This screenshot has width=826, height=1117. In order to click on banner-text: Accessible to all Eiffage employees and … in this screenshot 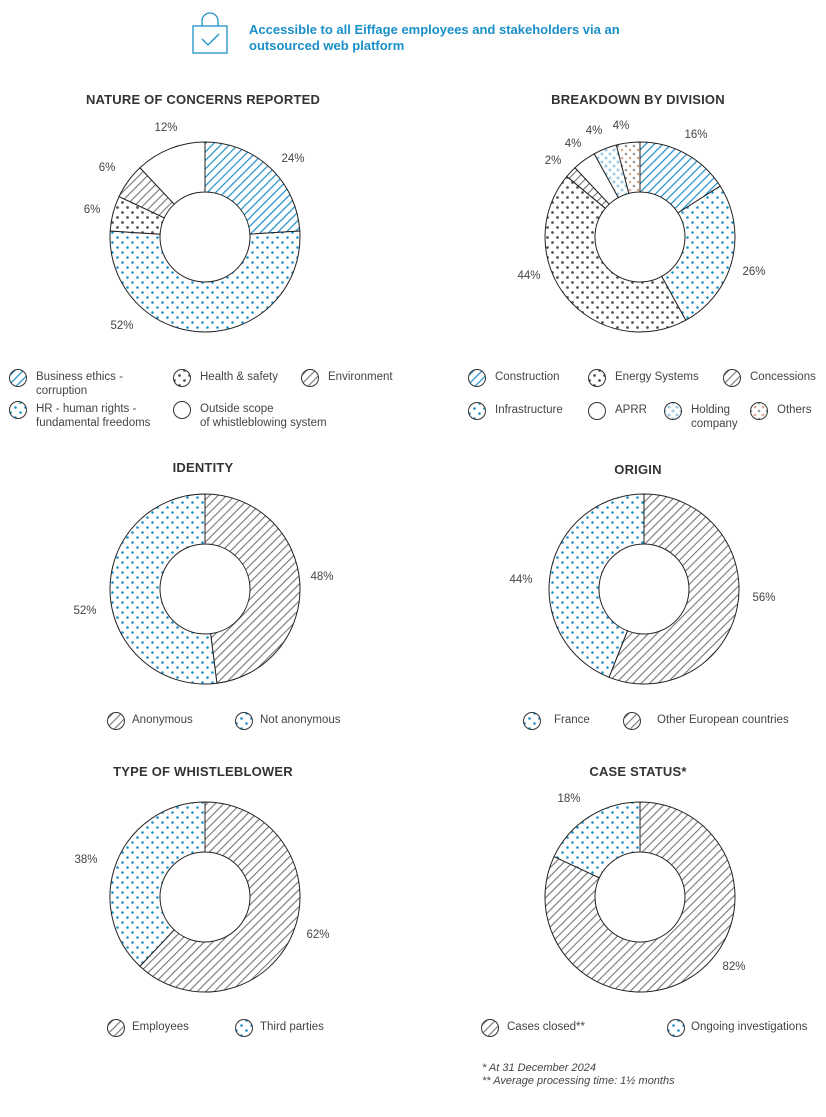, I will do `click(434, 37)`.